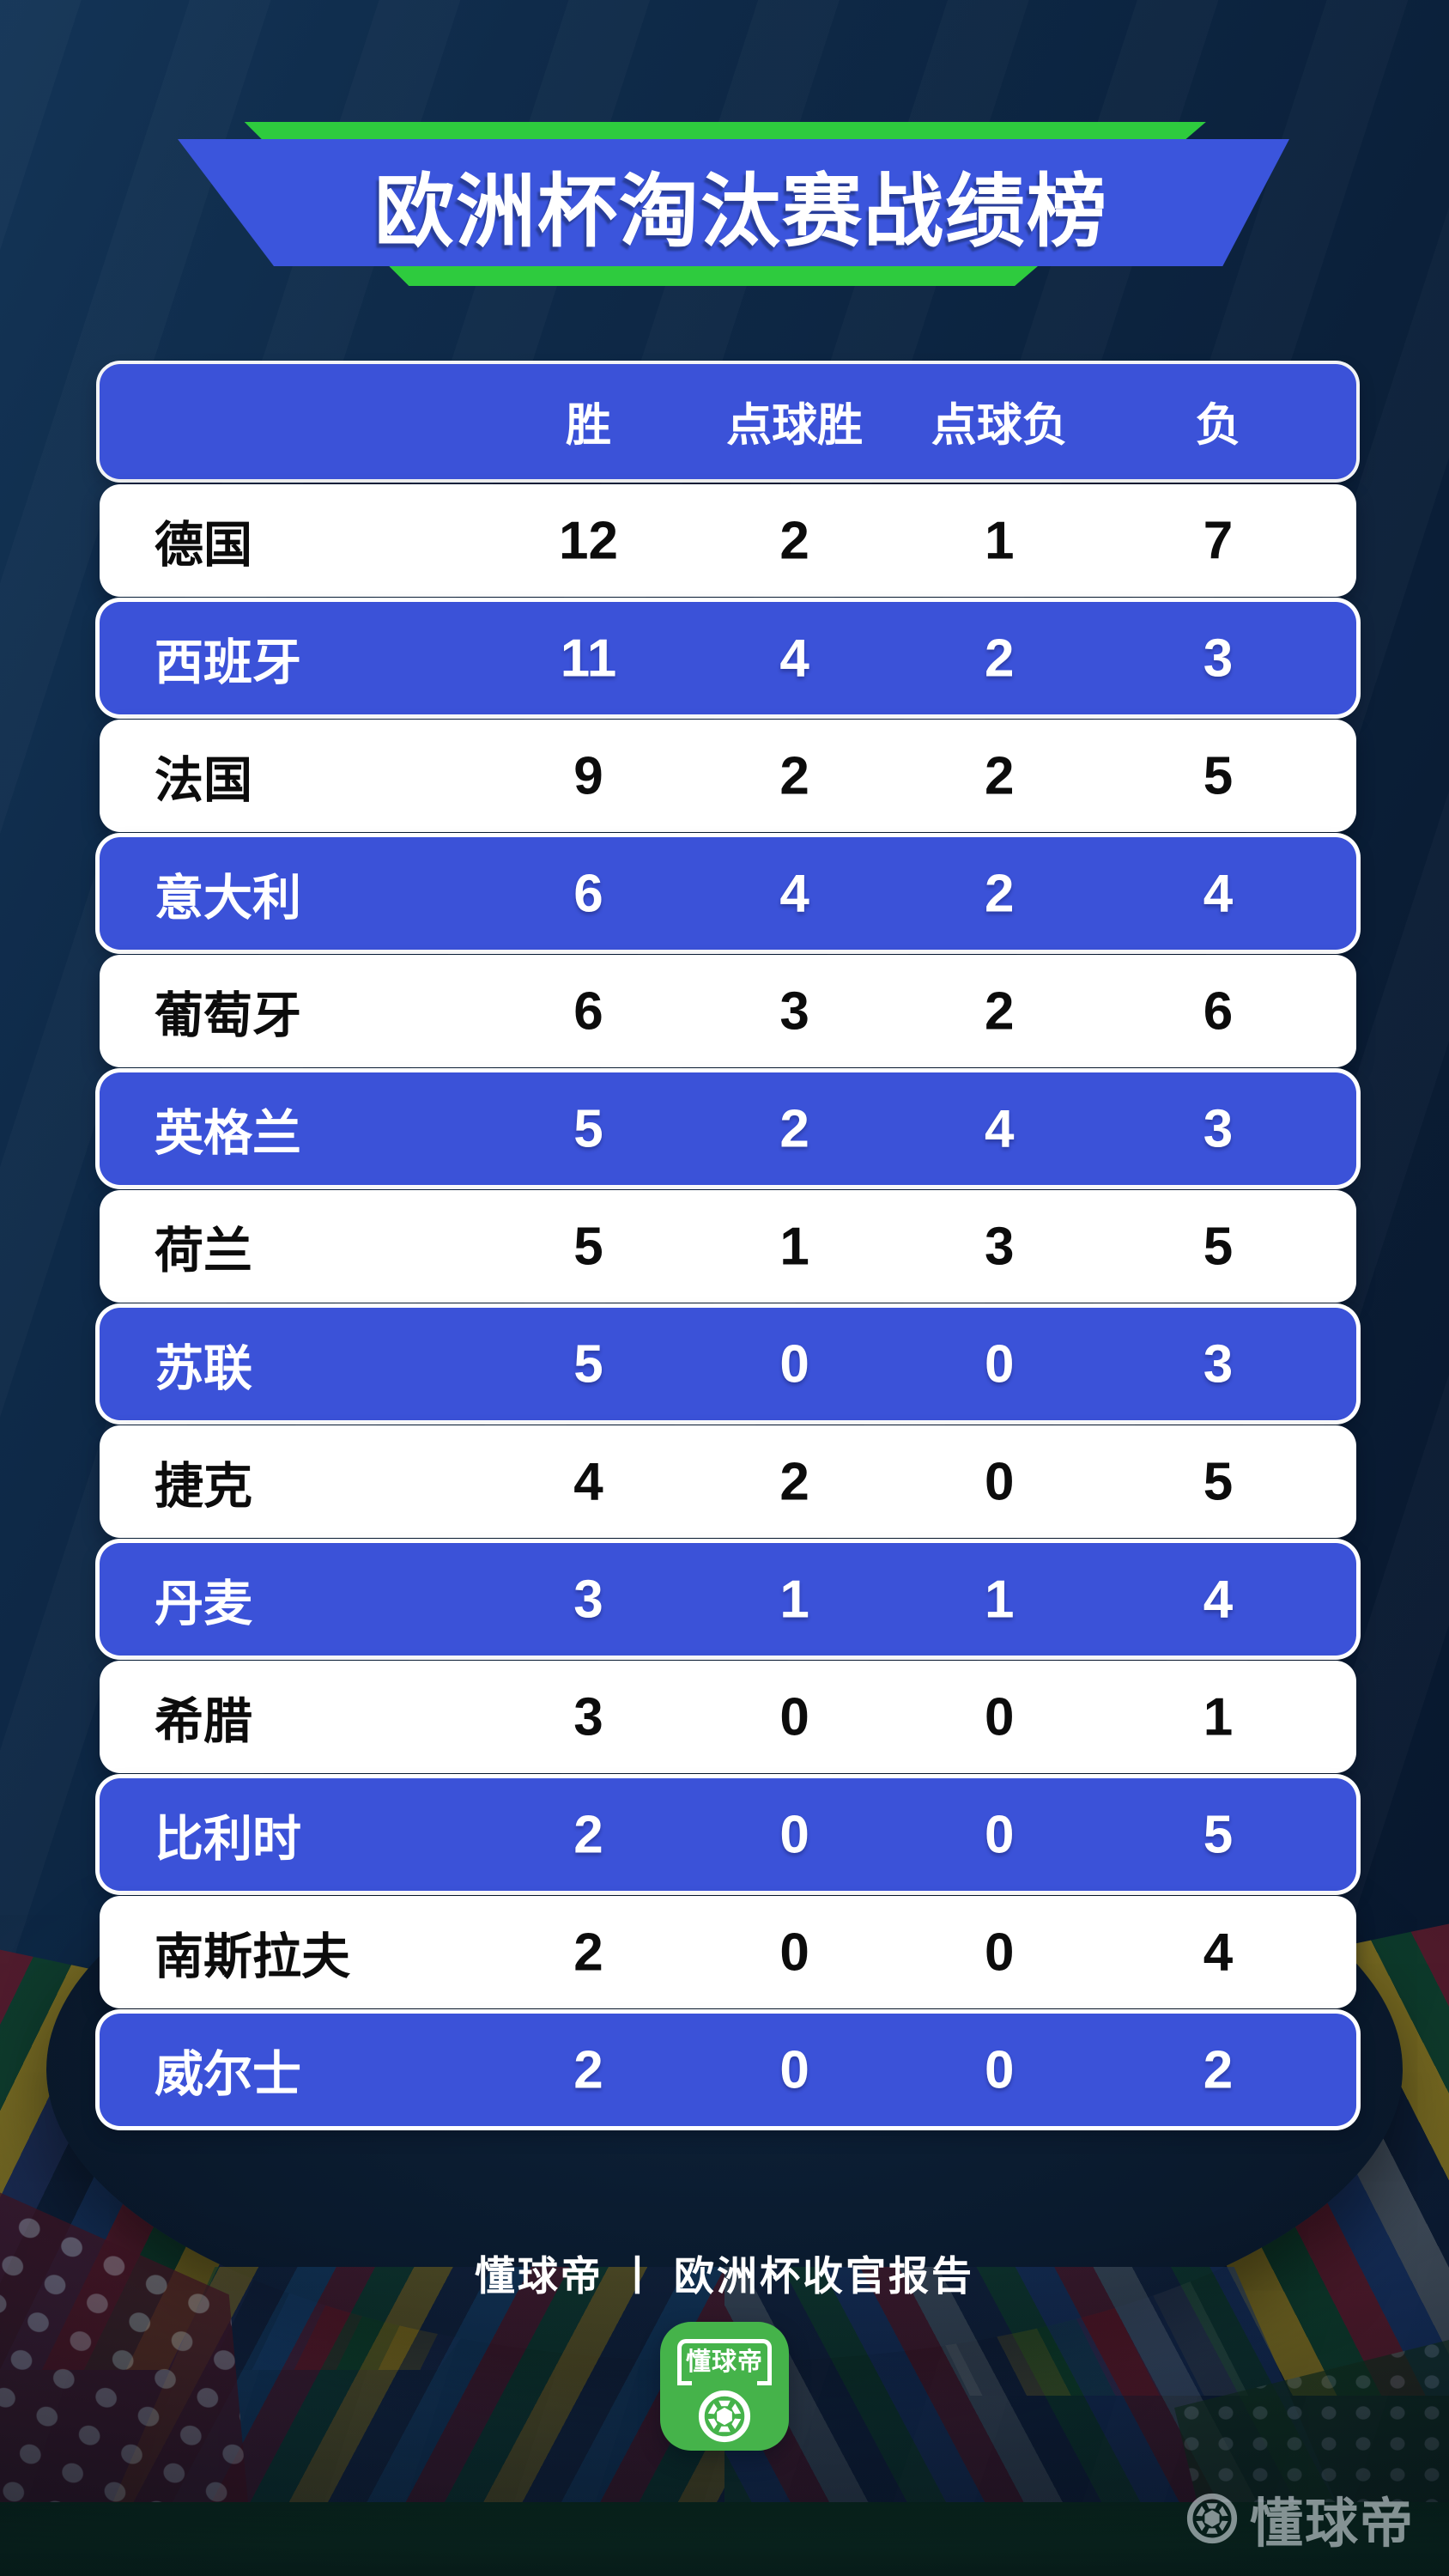 This screenshot has height=2576, width=1449. I want to click on table-row: 南斯拉夫 2 0 0 4, so click(728, 1952).